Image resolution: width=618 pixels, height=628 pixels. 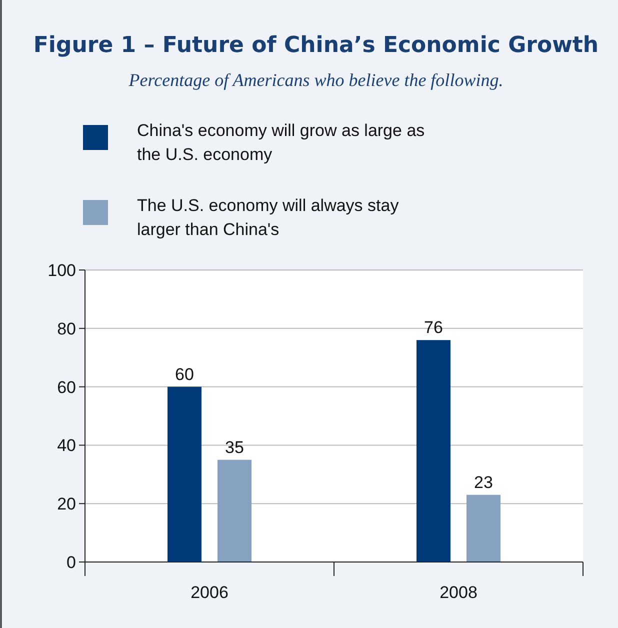 I want to click on chart-title: Figure 1 – Future of China’s Economic Growth, so click(x=316, y=45).